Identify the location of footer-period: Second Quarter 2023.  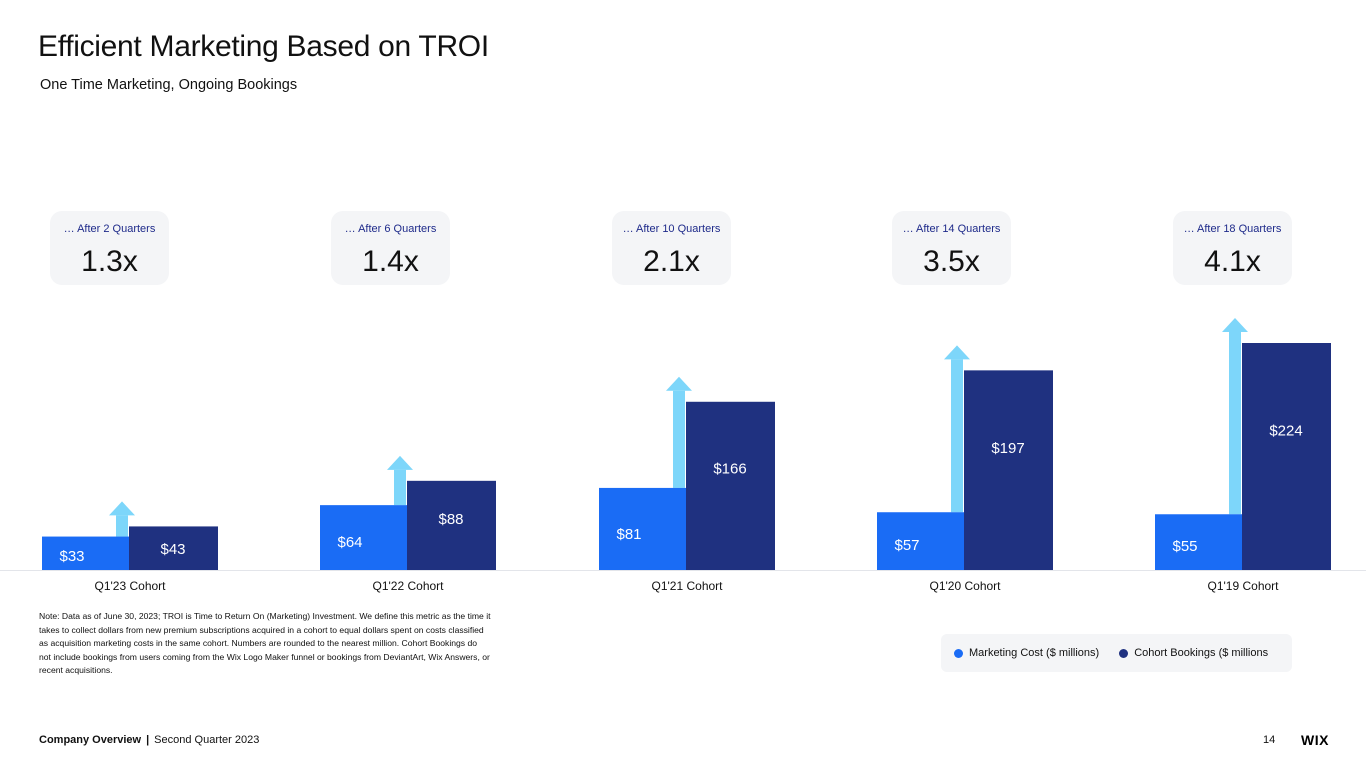
(207, 740).